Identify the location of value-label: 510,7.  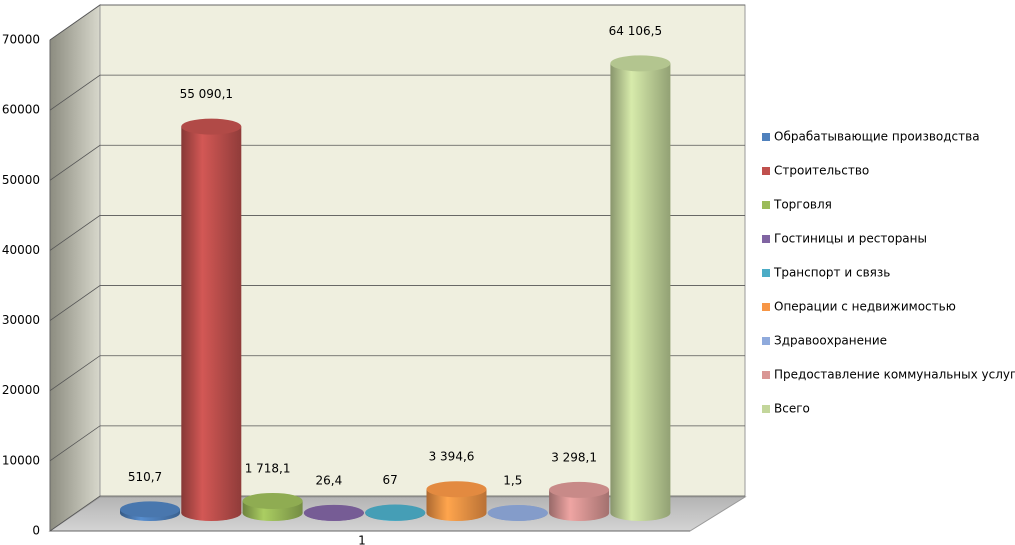
(145, 477).